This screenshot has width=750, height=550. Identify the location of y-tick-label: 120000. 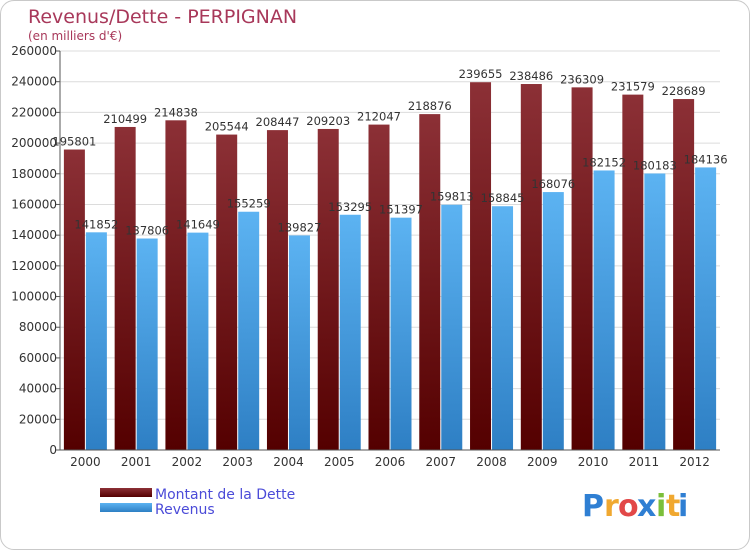
(34, 266).